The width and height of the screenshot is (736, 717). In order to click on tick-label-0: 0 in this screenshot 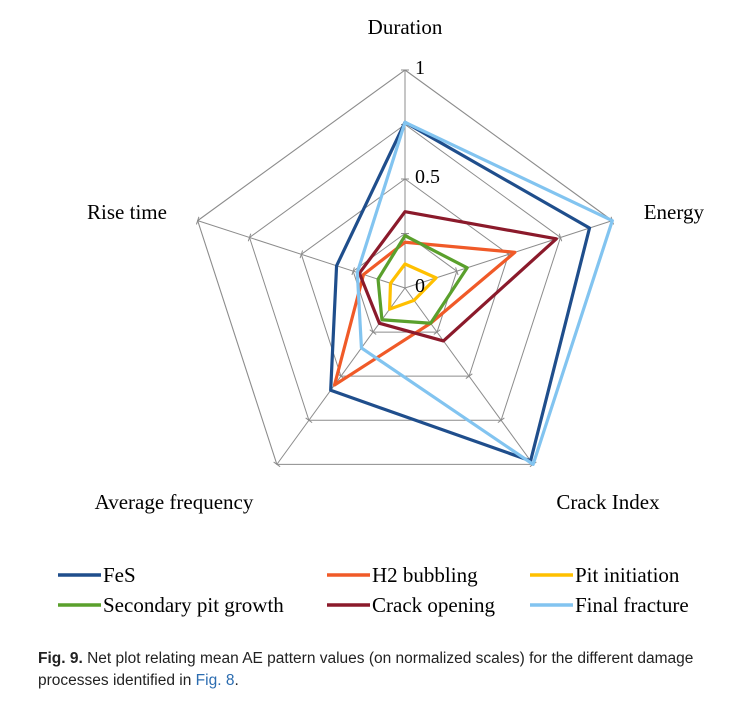, I will do `click(420, 286)`.